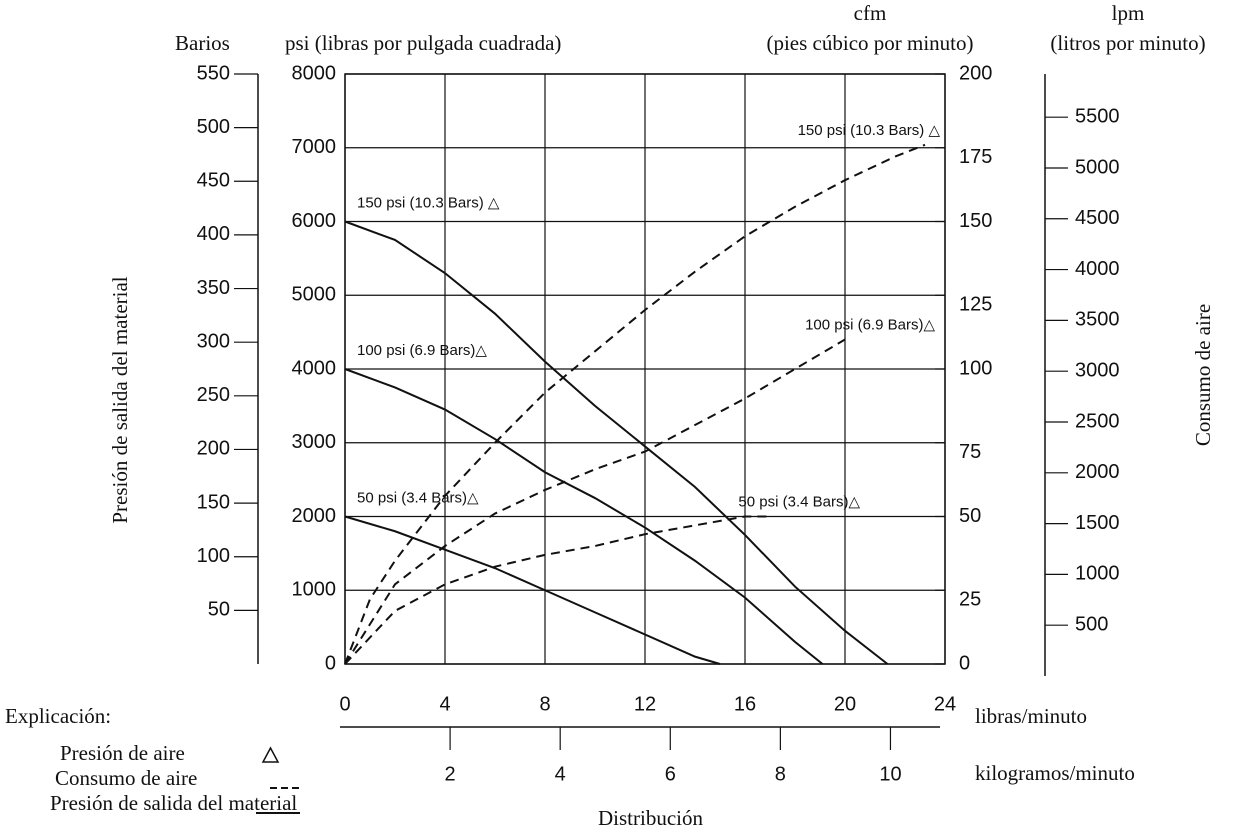  I want to click on bar-tick-label: 100, so click(213, 556).